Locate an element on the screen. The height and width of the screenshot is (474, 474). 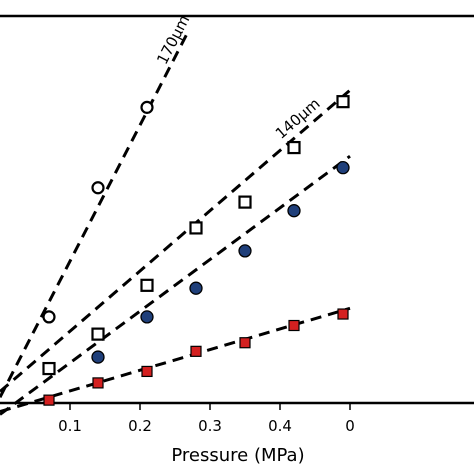
x-tick-label-1: 0.2 is located at coordinates (140, 426).